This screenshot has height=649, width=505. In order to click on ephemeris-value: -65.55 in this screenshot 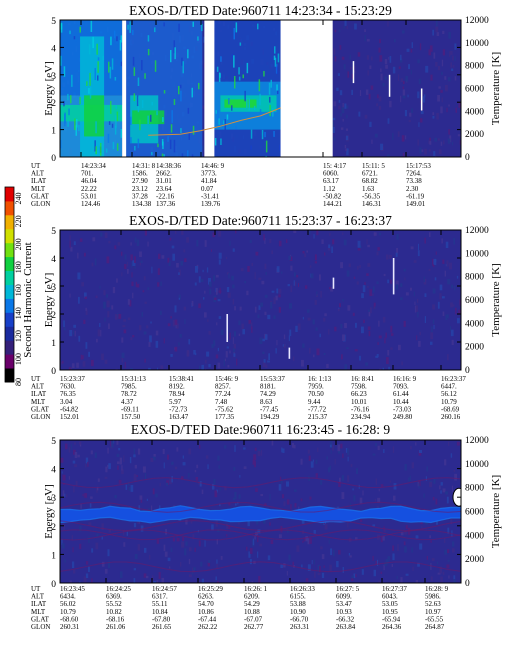, I will do `click(434, 619)`.